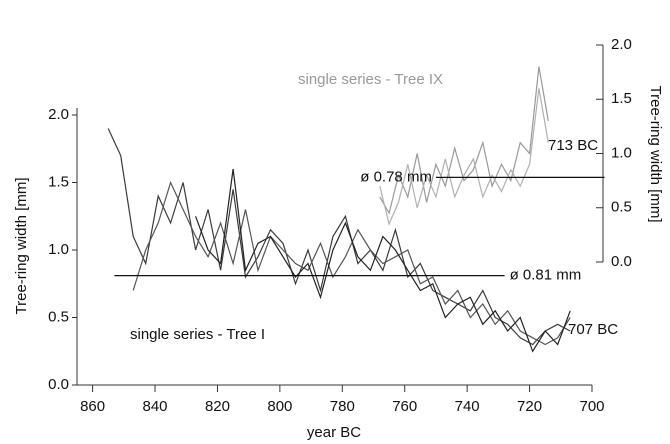 The image size is (670, 444). Describe the element at coordinates (621, 152) in the screenshot. I see `y2-tick-label: 1.0` at that location.